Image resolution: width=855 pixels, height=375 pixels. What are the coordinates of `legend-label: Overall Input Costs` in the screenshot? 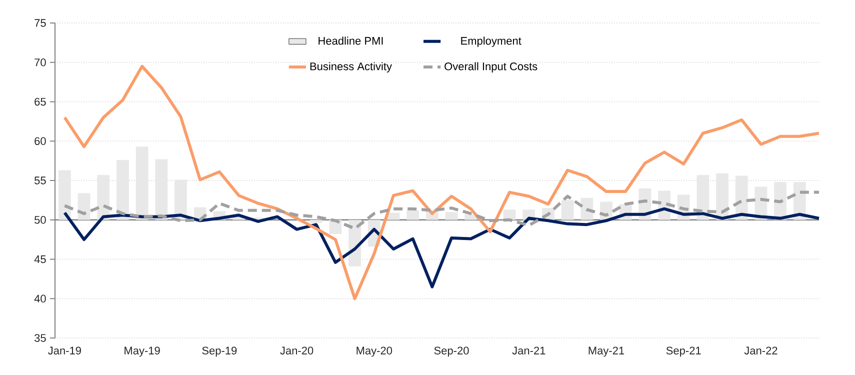 It's located at (491, 67).